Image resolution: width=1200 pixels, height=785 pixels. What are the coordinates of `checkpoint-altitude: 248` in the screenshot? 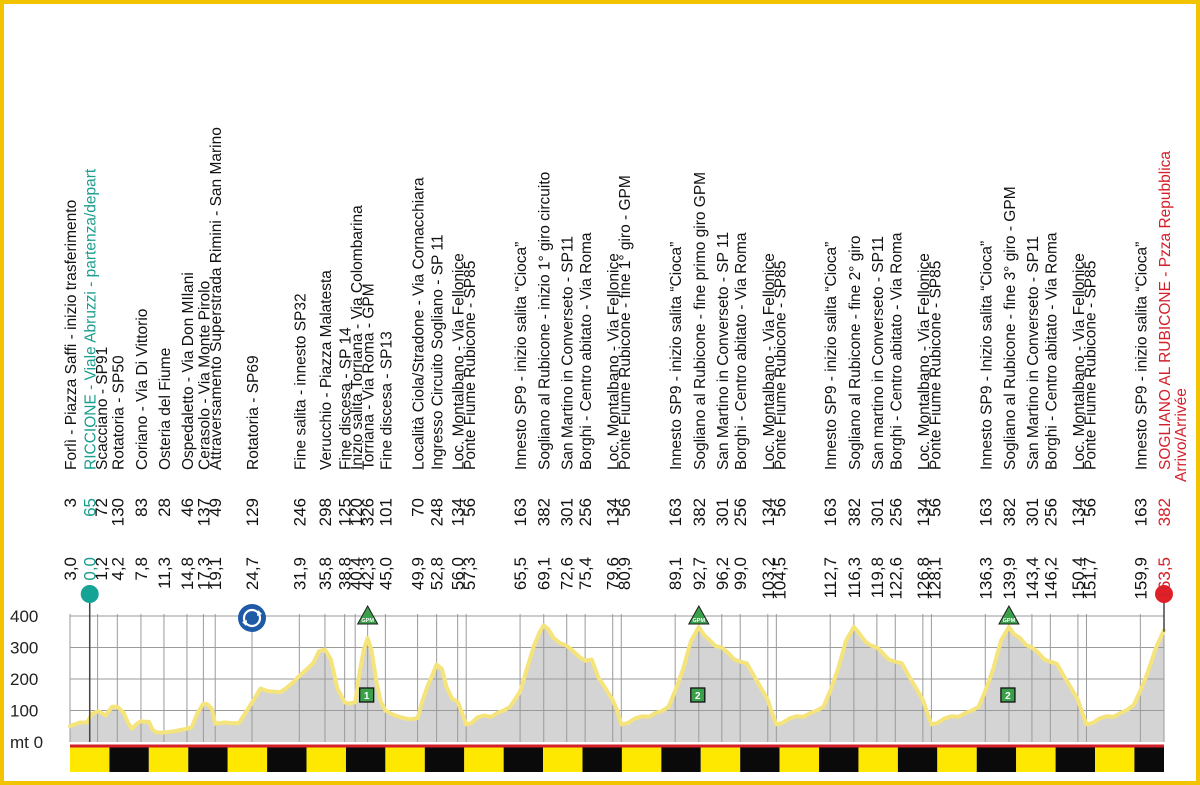 It's located at (437, 512).